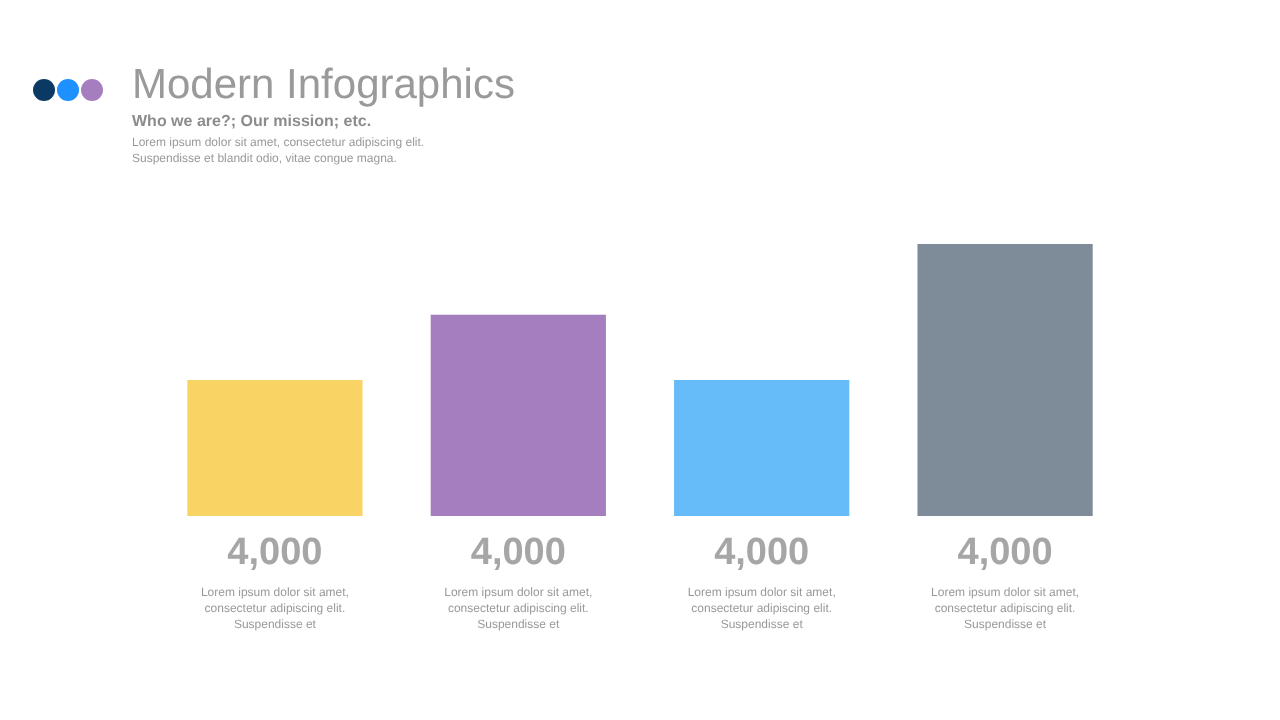 Image resolution: width=1280 pixels, height=720 pixels. Describe the element at coordinates (252, 121) in the screenshot. I see `chart-subtitle: Who we are?; Our mission; etc.` at that location.